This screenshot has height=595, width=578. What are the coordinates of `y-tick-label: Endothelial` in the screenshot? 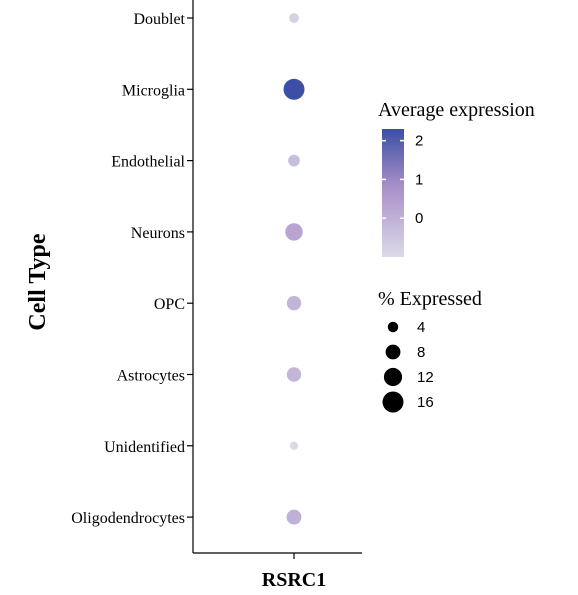 It's located at (148, 162).